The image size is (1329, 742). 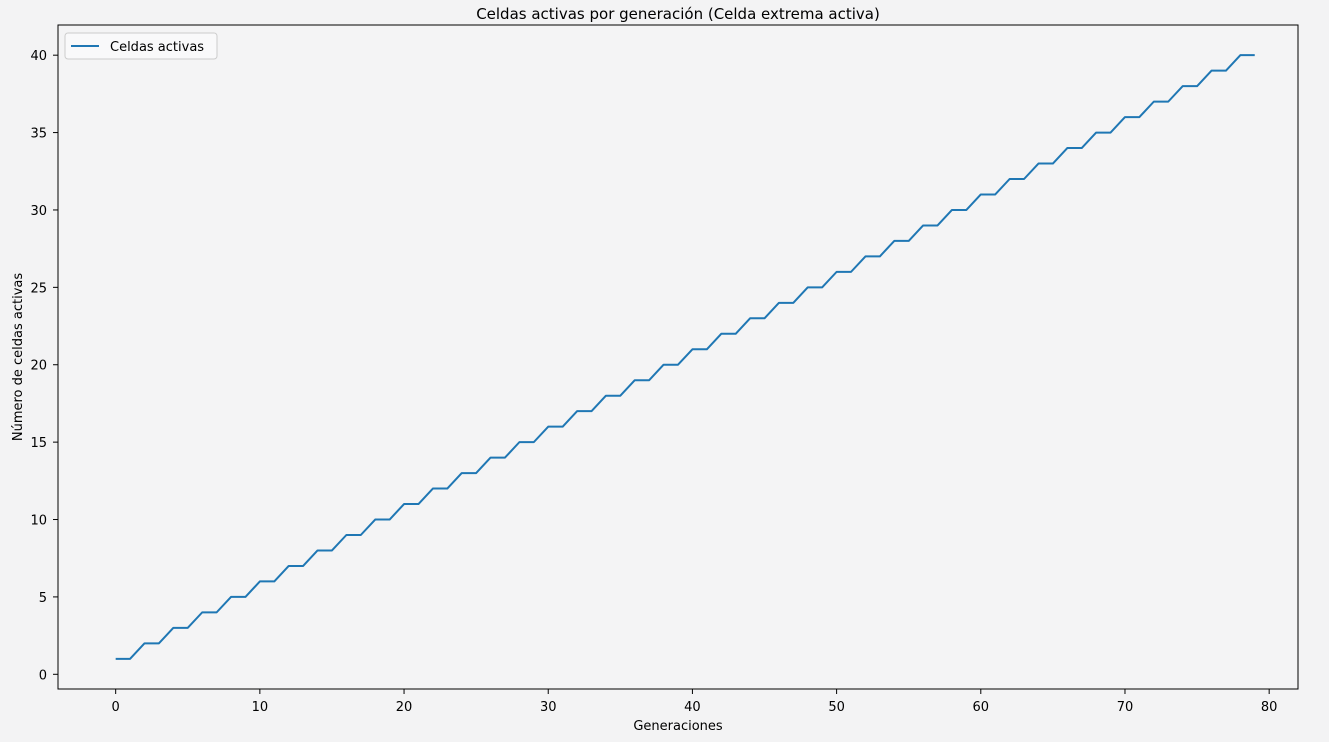 What do you see at coordinates (157, 47) in the screenshot?
I see `legend-series-label: Celdas activas` at bounding box center [157, 47].